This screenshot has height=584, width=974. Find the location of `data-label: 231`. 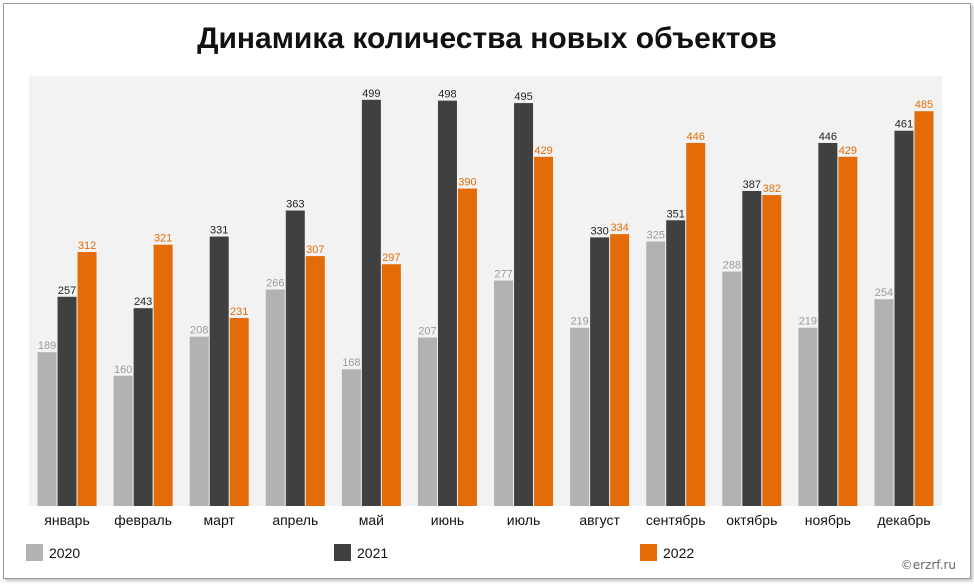

data-label: 231 is located at coordinates (239, 312).